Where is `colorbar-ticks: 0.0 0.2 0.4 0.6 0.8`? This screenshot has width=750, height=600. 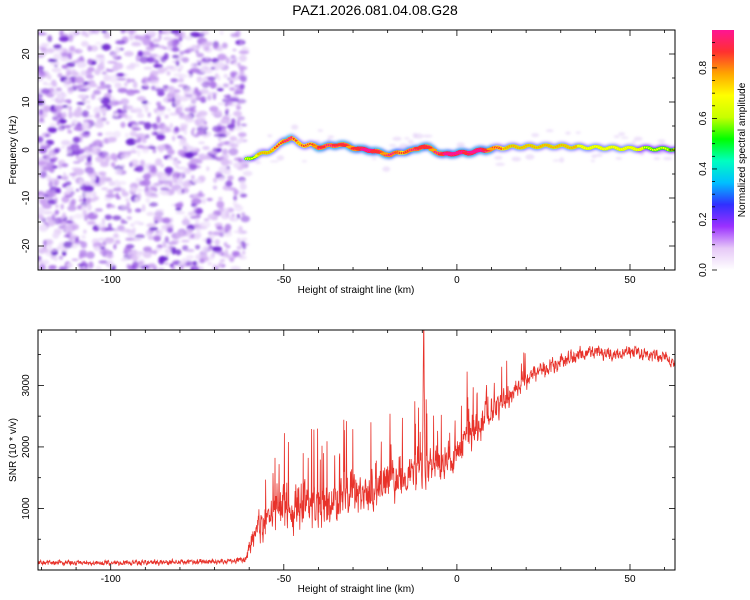
colorbar-ticks: 0.0 0.2 0.4 0.6 0.8 is located at coordinates (707, 159).